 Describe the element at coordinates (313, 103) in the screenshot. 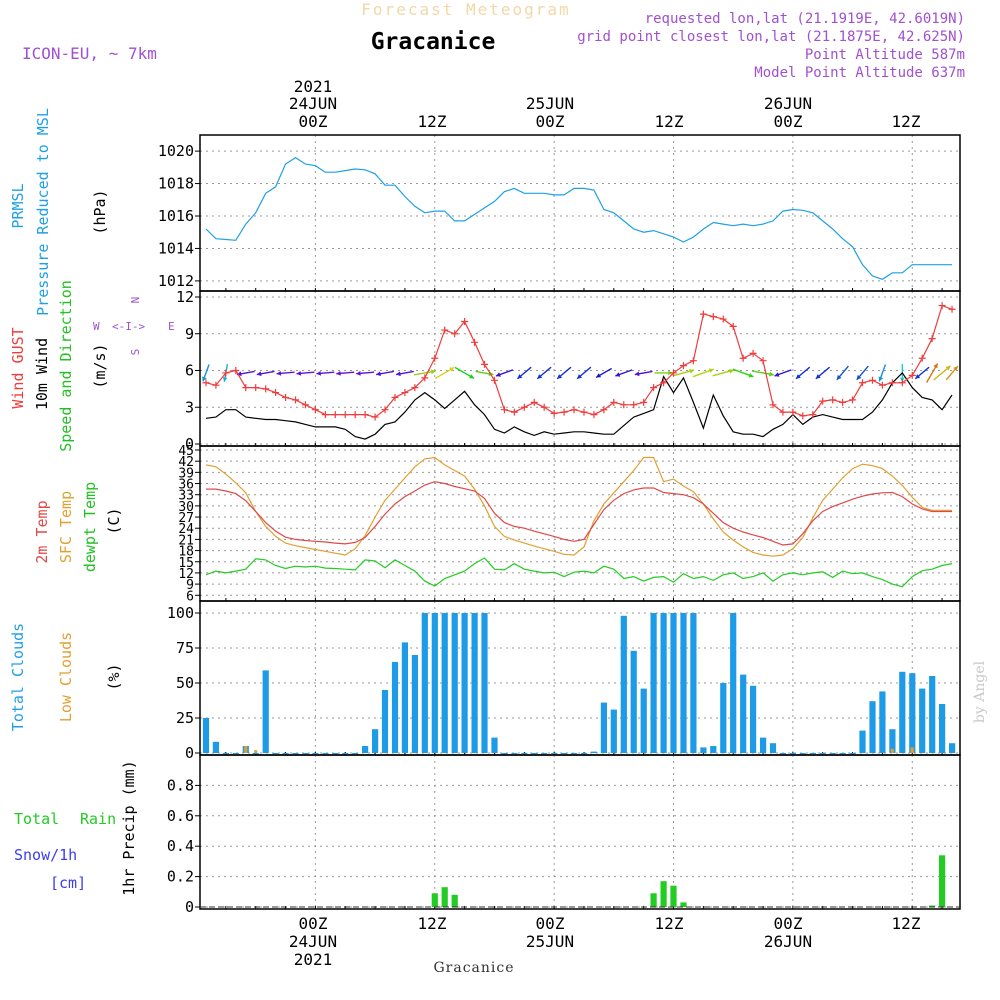

I see `top-date-1: 24JUN` at that location.